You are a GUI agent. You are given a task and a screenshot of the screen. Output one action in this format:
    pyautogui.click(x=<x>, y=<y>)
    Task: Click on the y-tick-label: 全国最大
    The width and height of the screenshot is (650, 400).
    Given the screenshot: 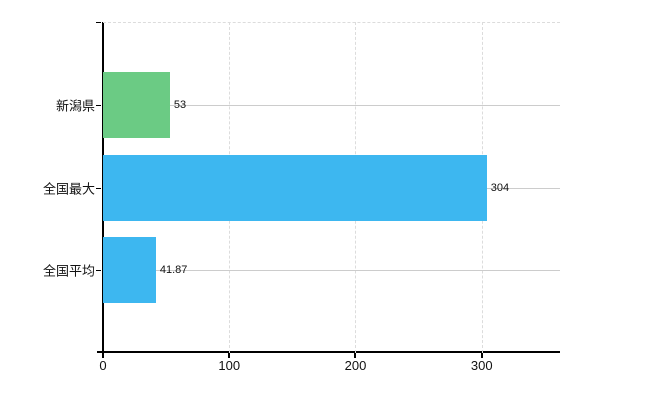 What is the action you would take?
    pyautogui.click(x=68, y=189)
    